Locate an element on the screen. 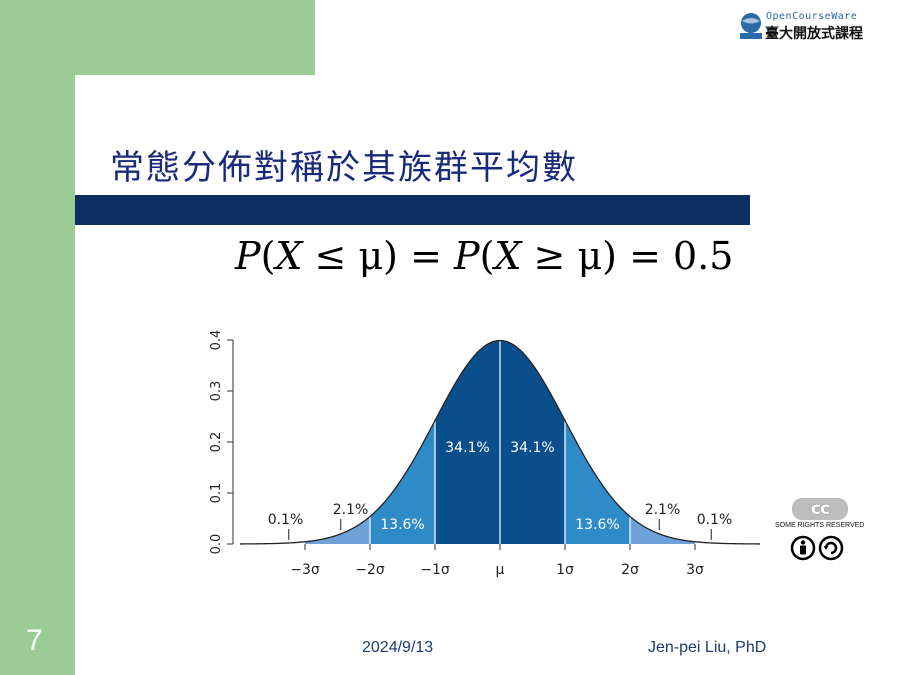 The width and height of the screenshot is (900, 675). formula-x1: X is located at coordinates (289, 256).